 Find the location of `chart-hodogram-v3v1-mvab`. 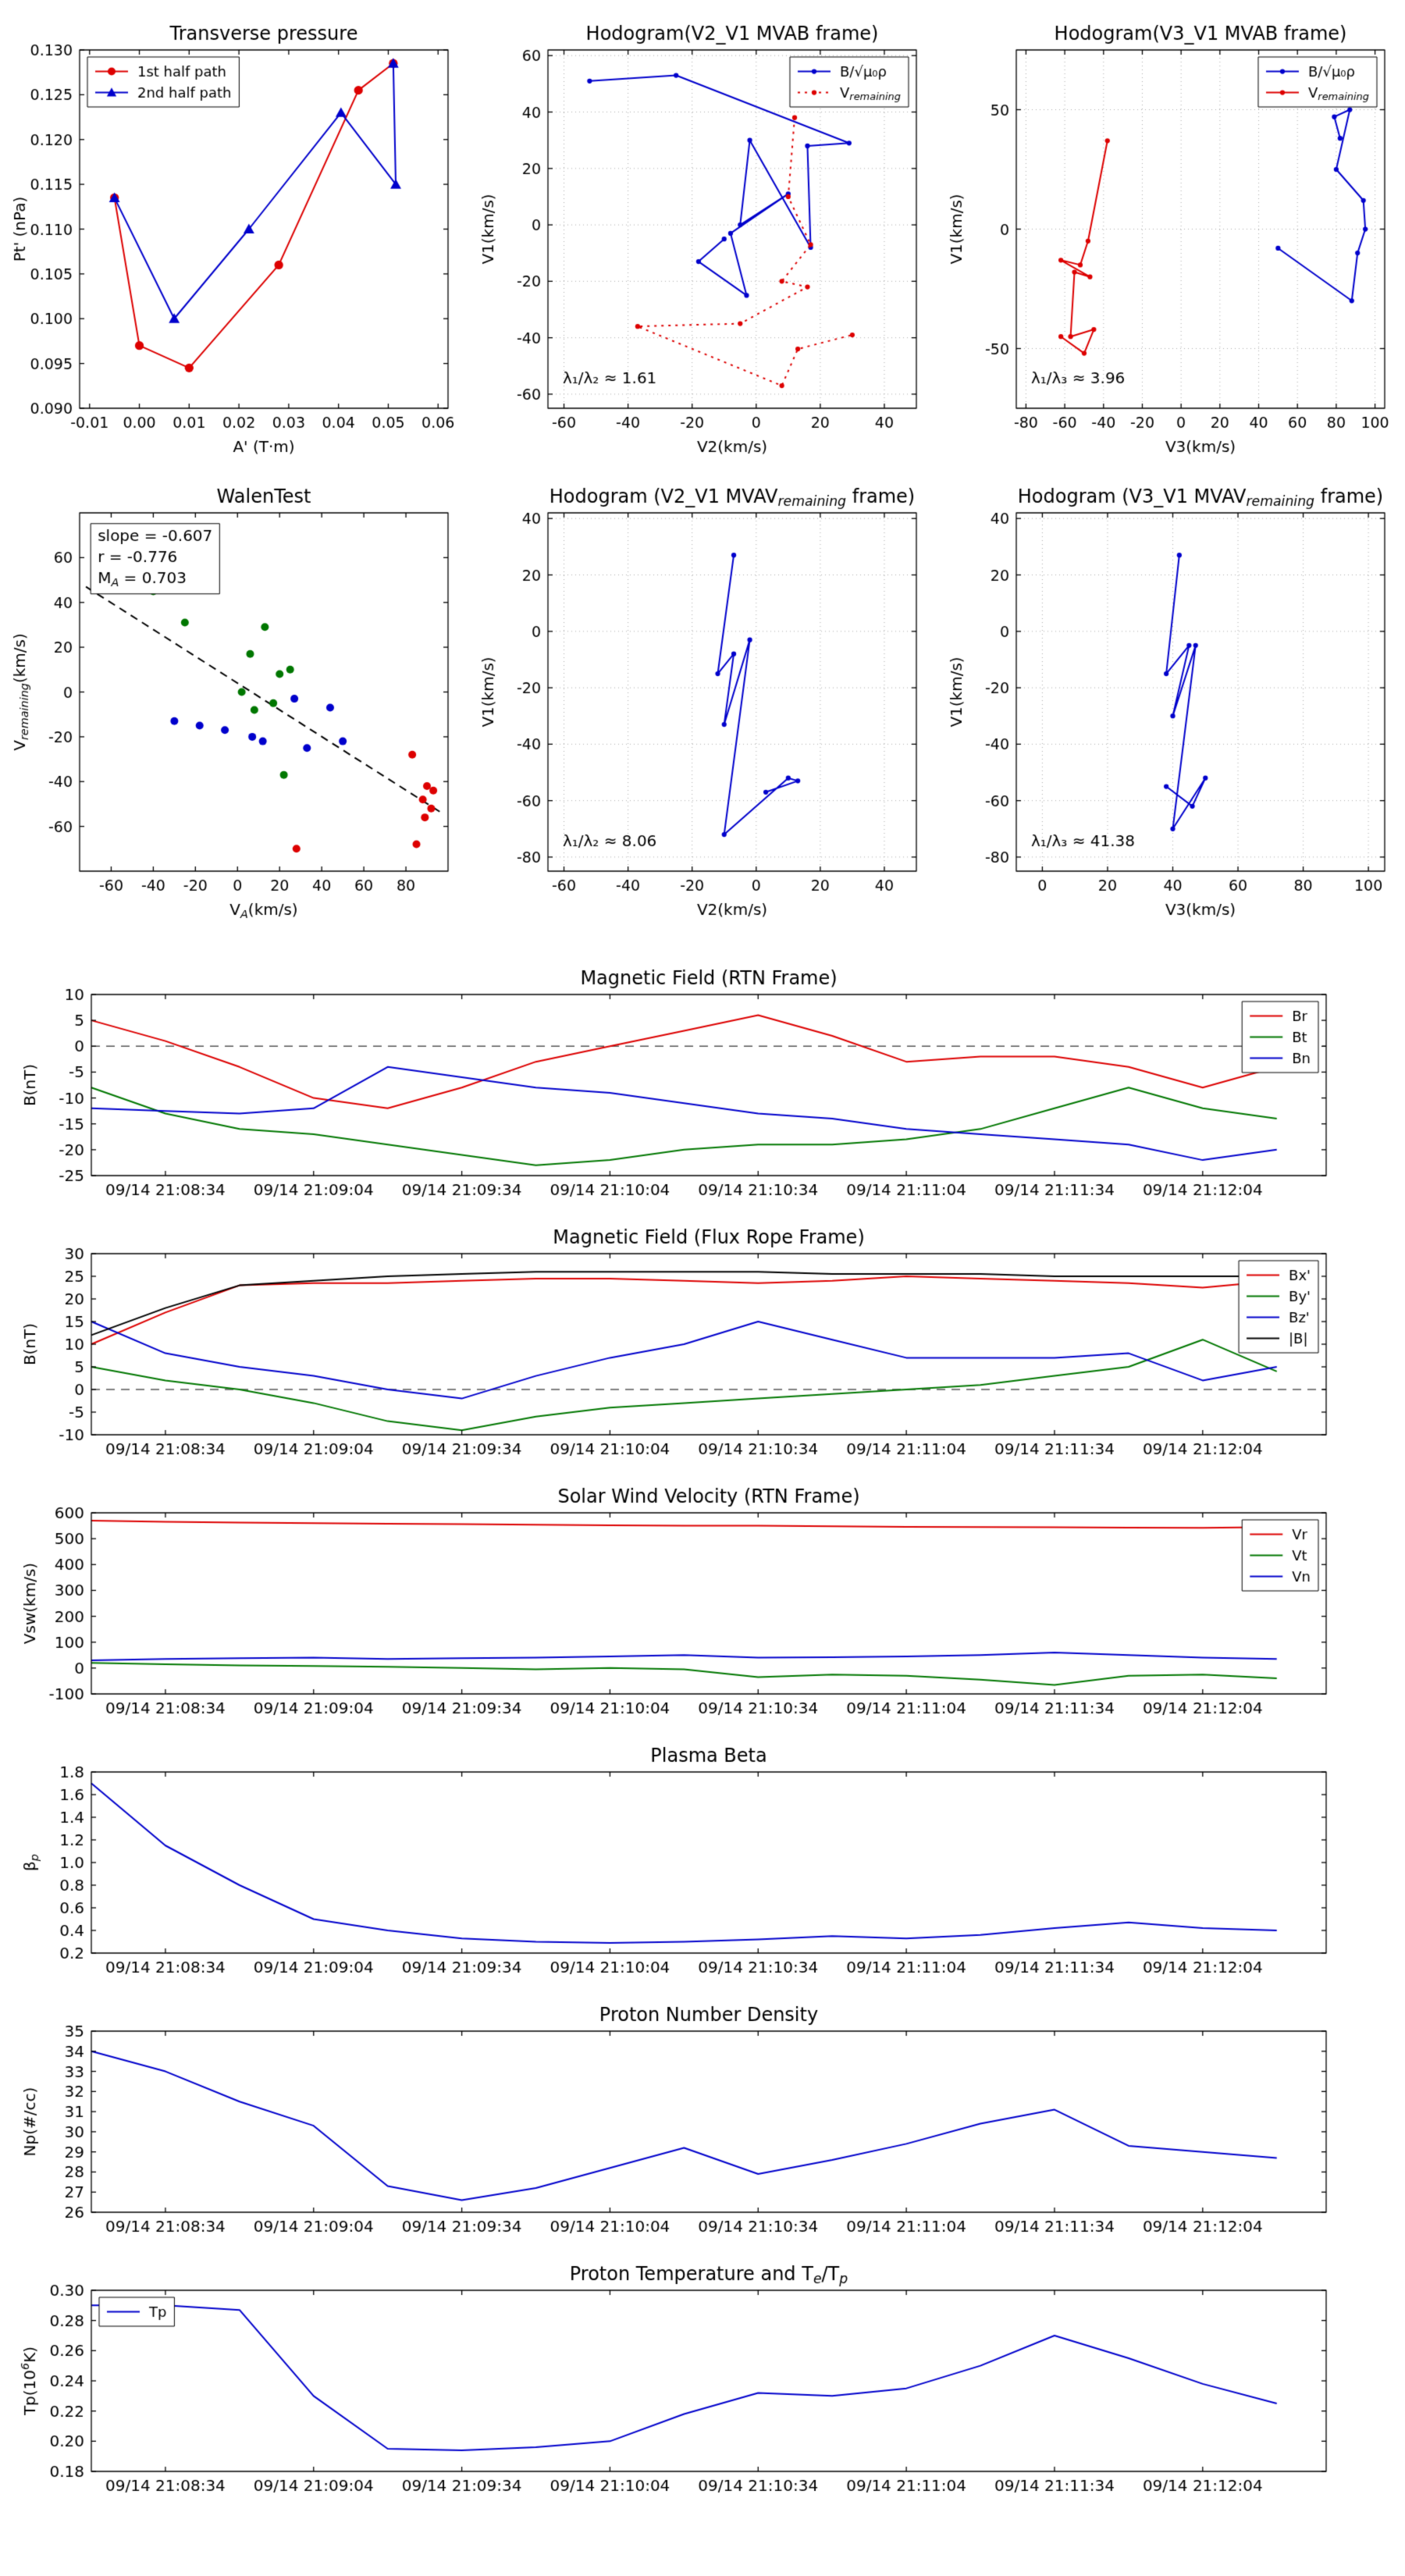

chart-hodogram-v3v1-mvab is located at coordinates (1170, 235).